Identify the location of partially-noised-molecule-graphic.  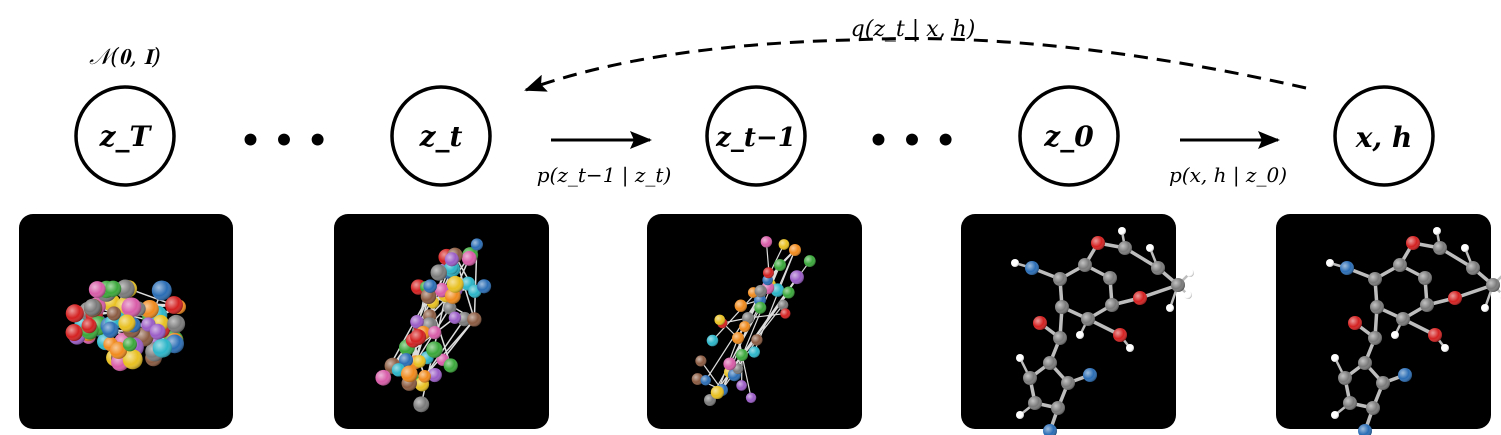
(433, 325).